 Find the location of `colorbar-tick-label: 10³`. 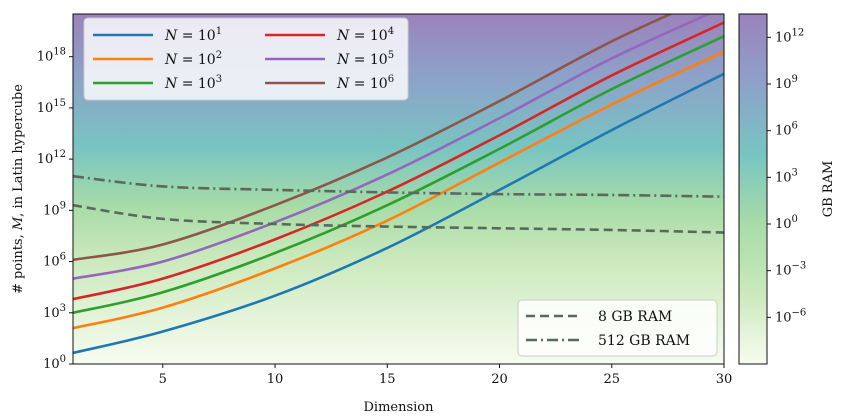

colorbar-tick-label: 10³ is located at coordinates (786, 176).